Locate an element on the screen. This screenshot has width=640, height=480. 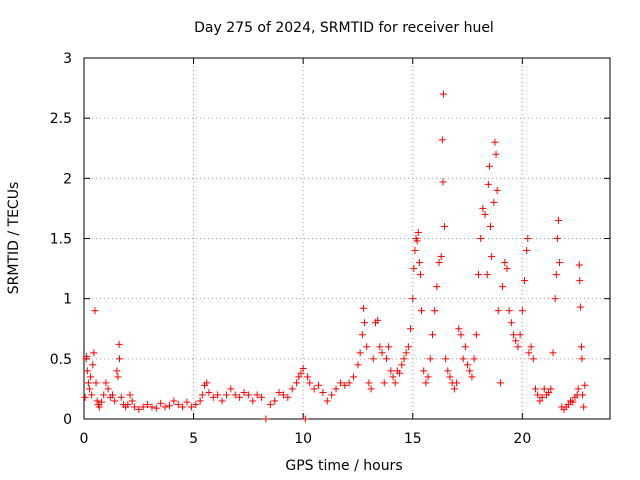
y-tick-label: 0.5 is located at coordinates (61, 360).